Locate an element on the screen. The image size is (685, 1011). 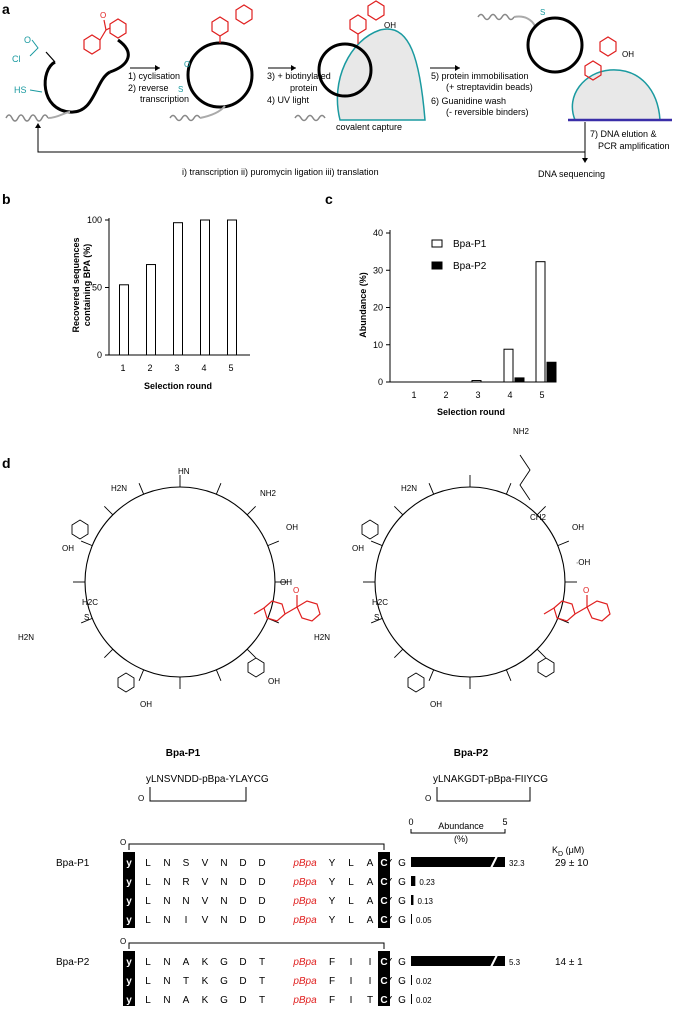
step-3-label: 3) + biotinylated is located at coordinates (299, 76).